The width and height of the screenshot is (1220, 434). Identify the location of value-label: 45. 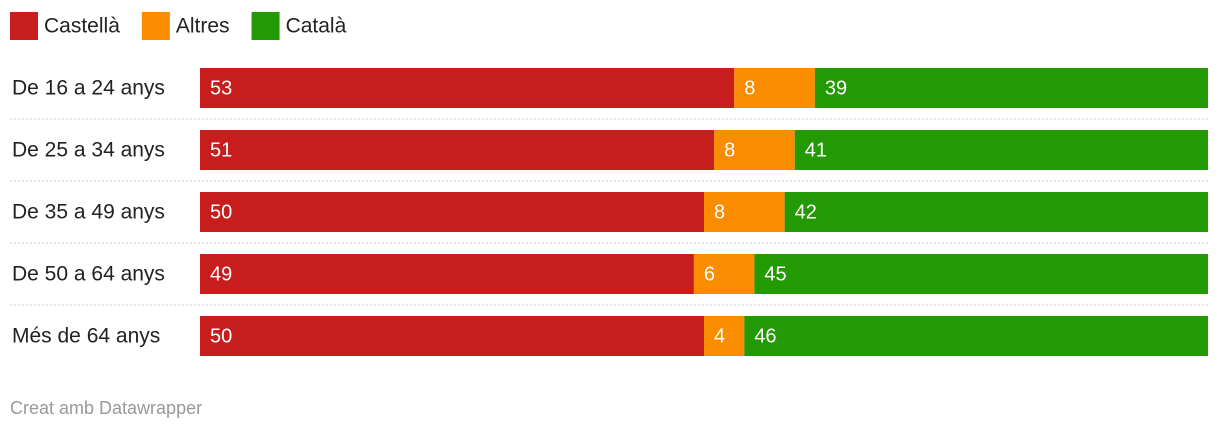
(775, 274).